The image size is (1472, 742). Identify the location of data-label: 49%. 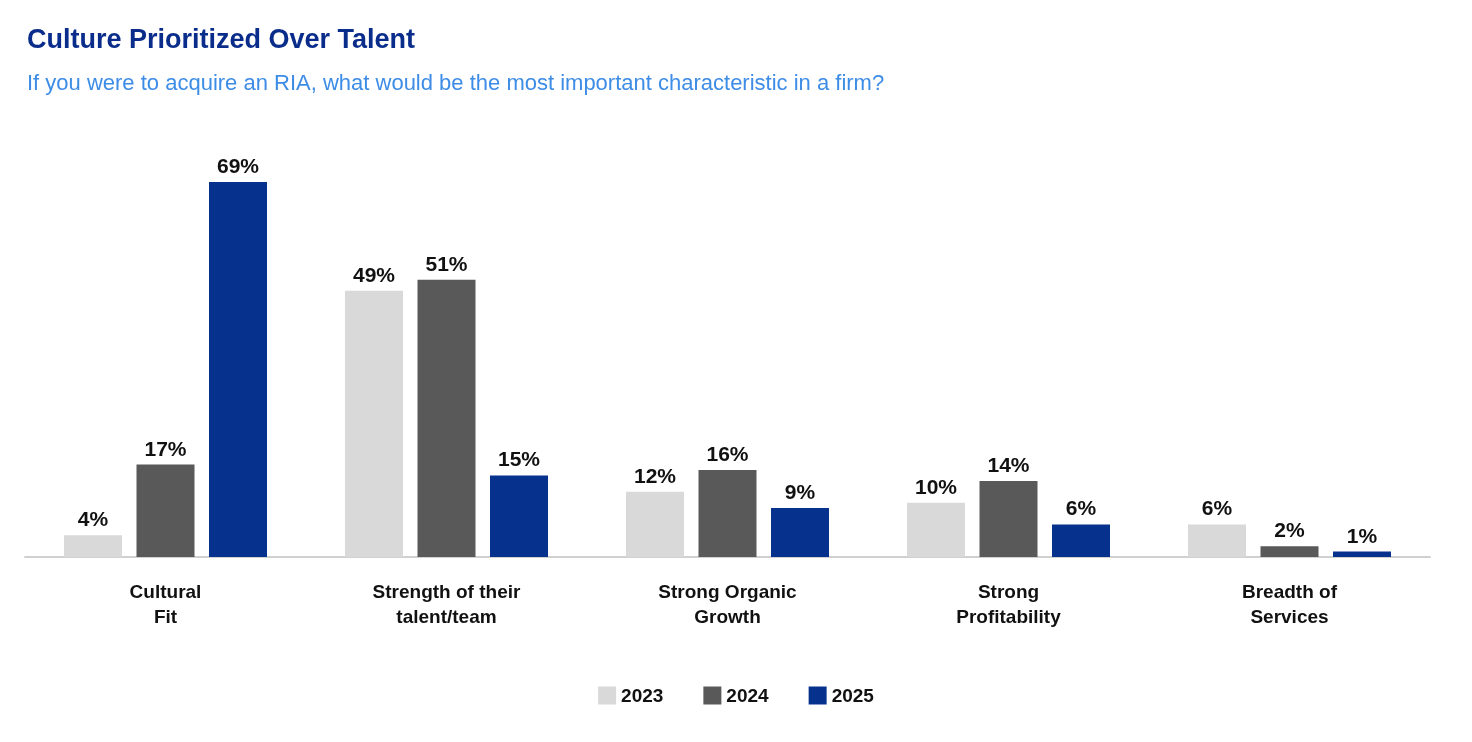
(374, 274).